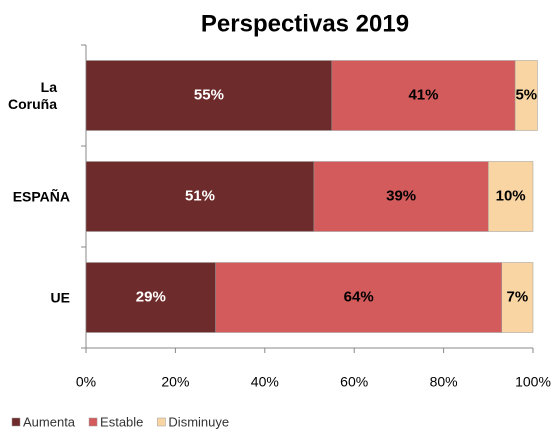  I want to click on x-tick-label: 100%, so click(533, 382).